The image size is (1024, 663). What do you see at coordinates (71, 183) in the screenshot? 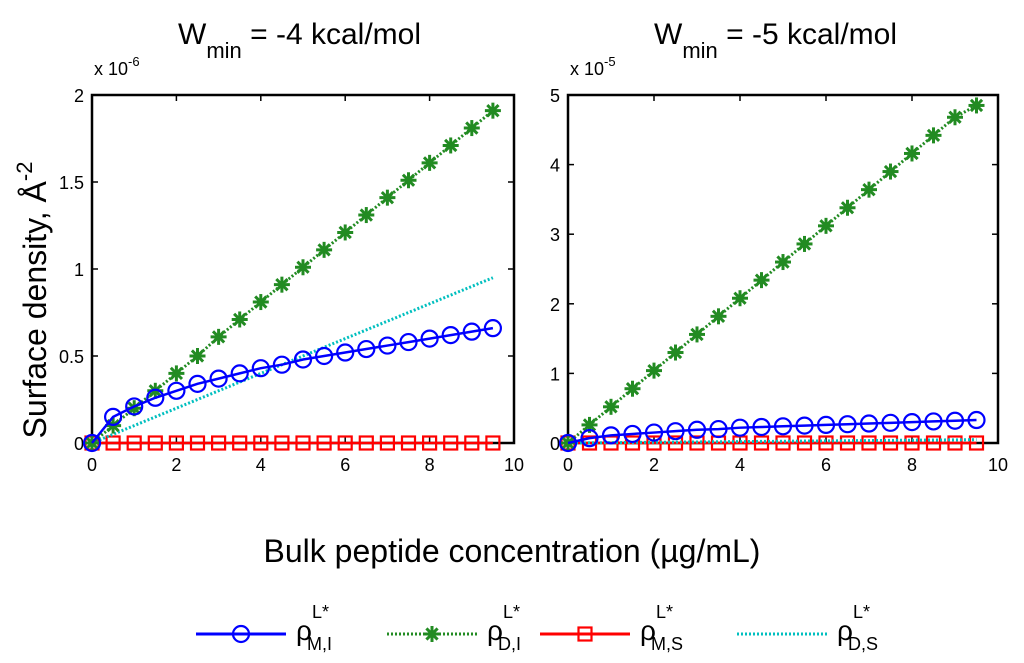
I see `y-tick-label: 1.5` at bounding box center [71, 183].